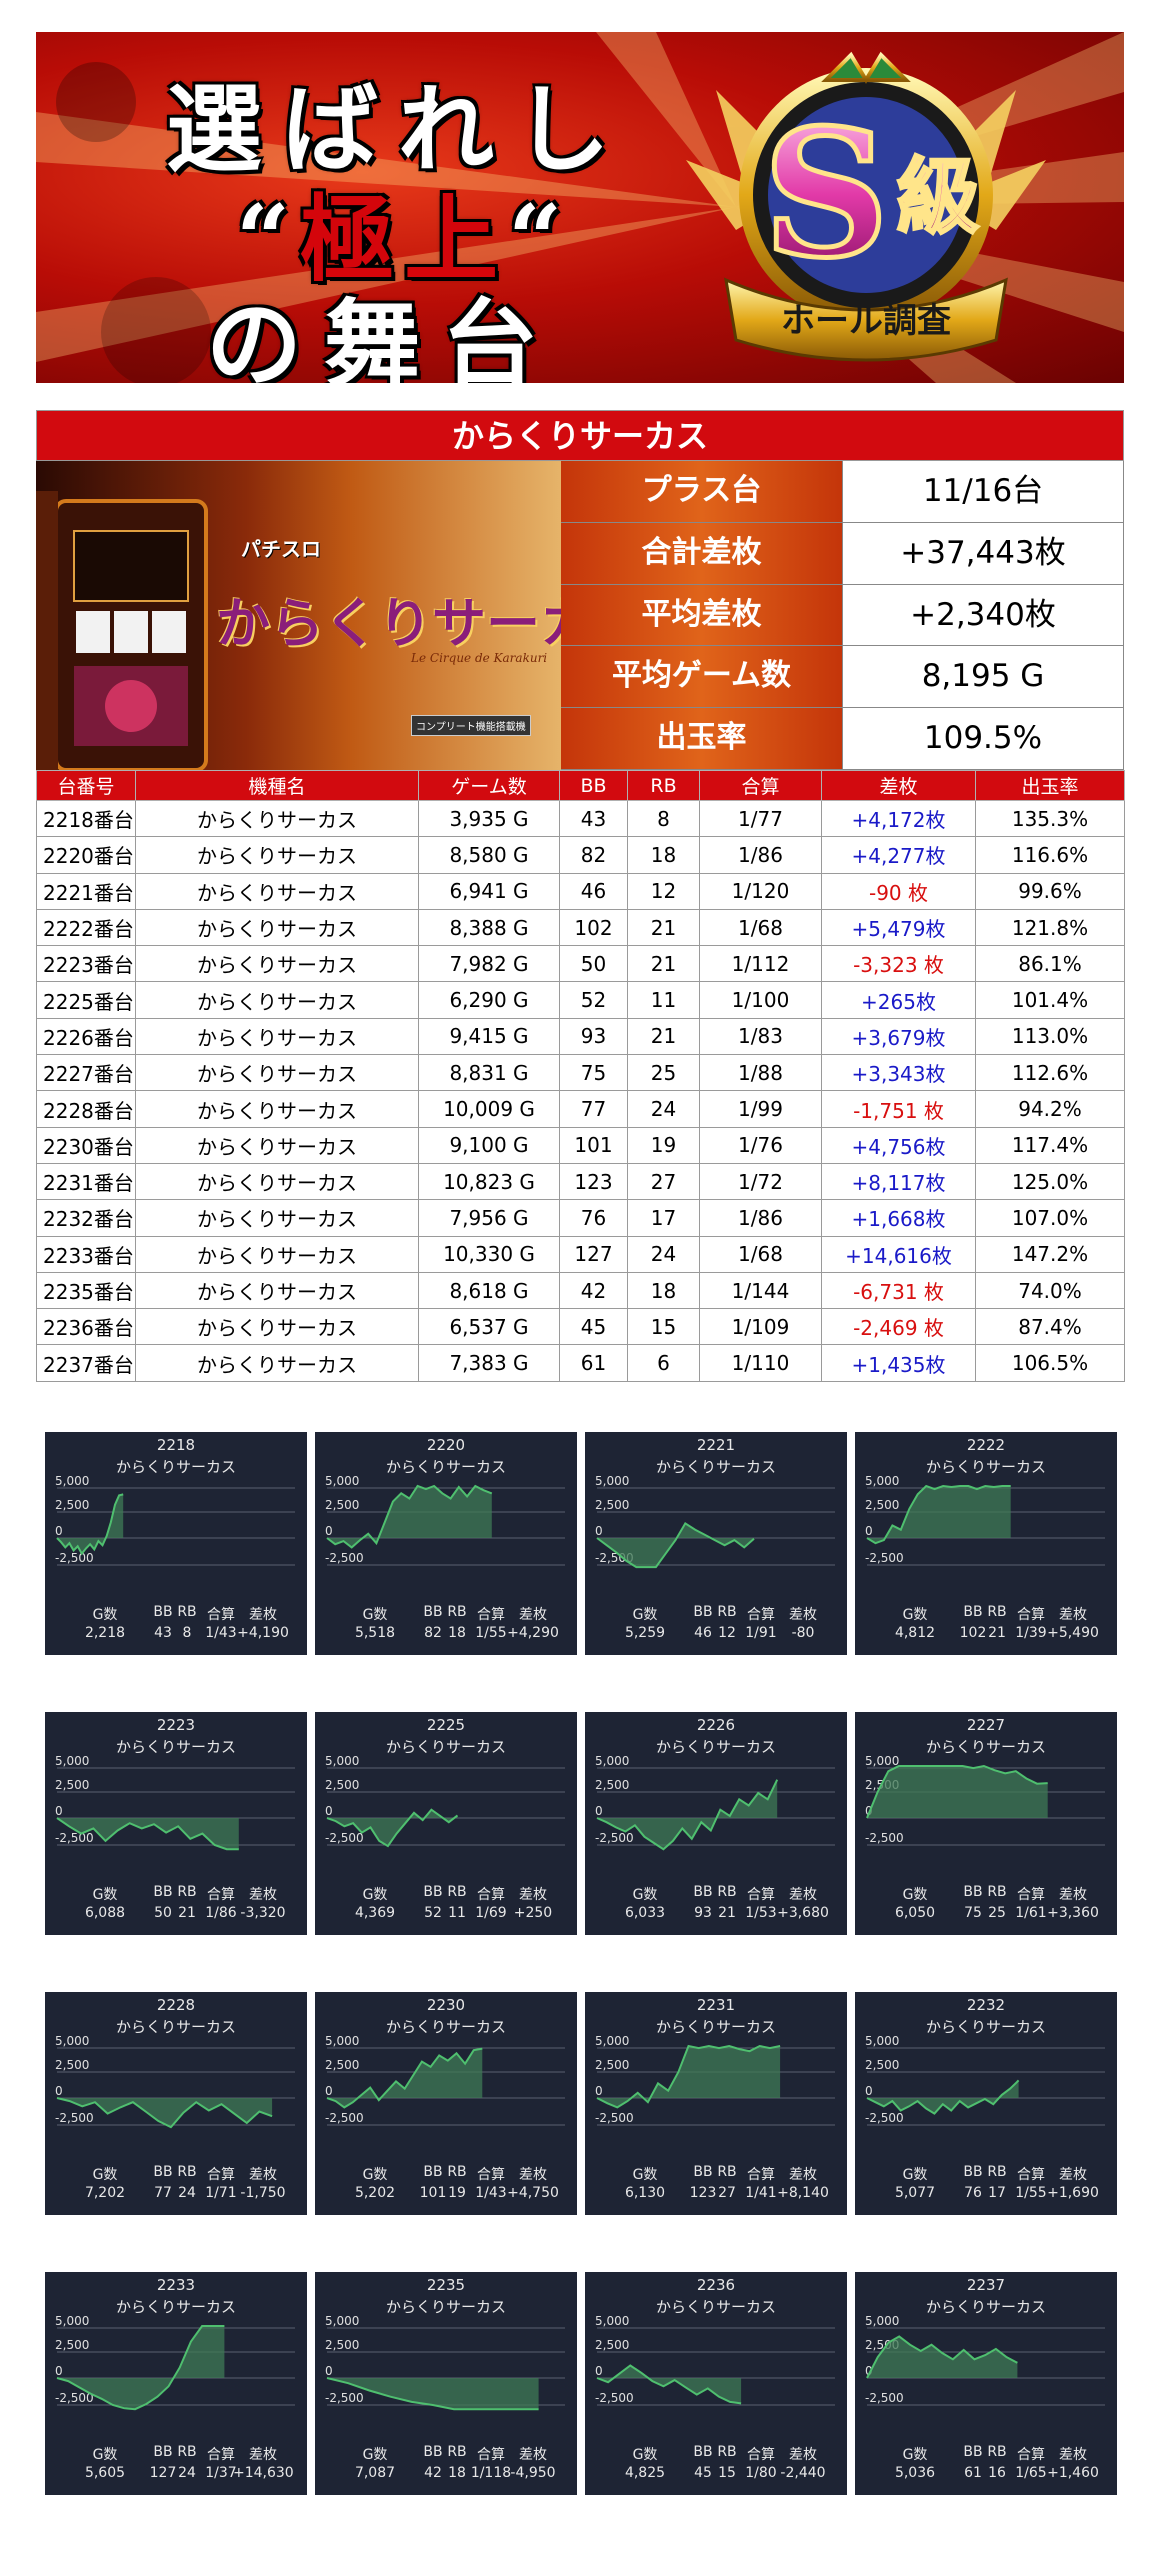  Describe the element at coordinates (663, 1327) in the screenshot. I see `table-cell: 15` at that location.